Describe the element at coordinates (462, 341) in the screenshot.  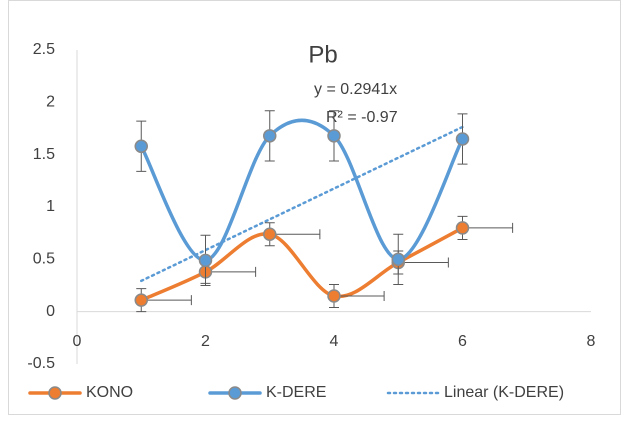
I see `x-tick-label: 6` at that location.